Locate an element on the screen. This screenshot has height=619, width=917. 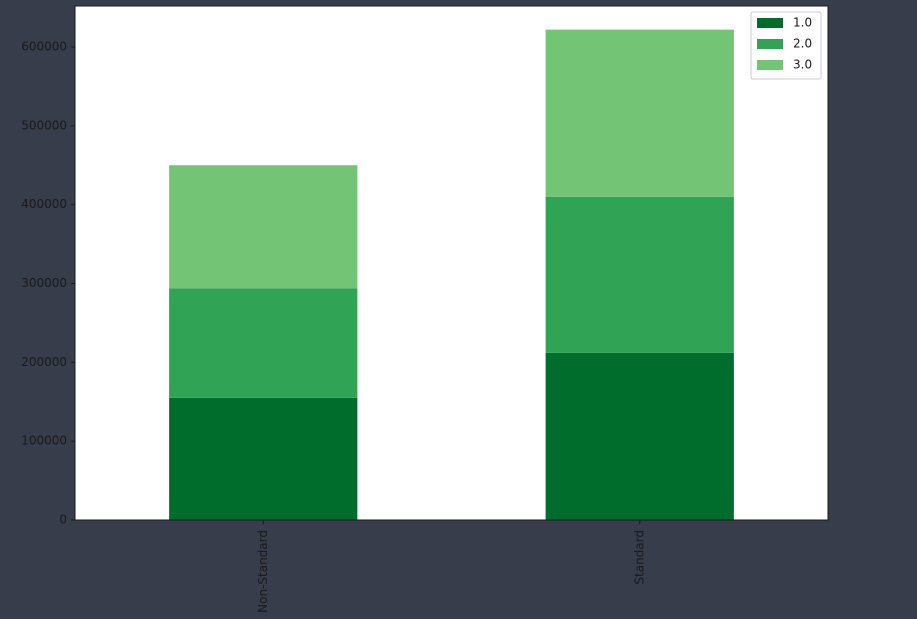
y-tick-label: 300000 is located at coordinates (44, 283).